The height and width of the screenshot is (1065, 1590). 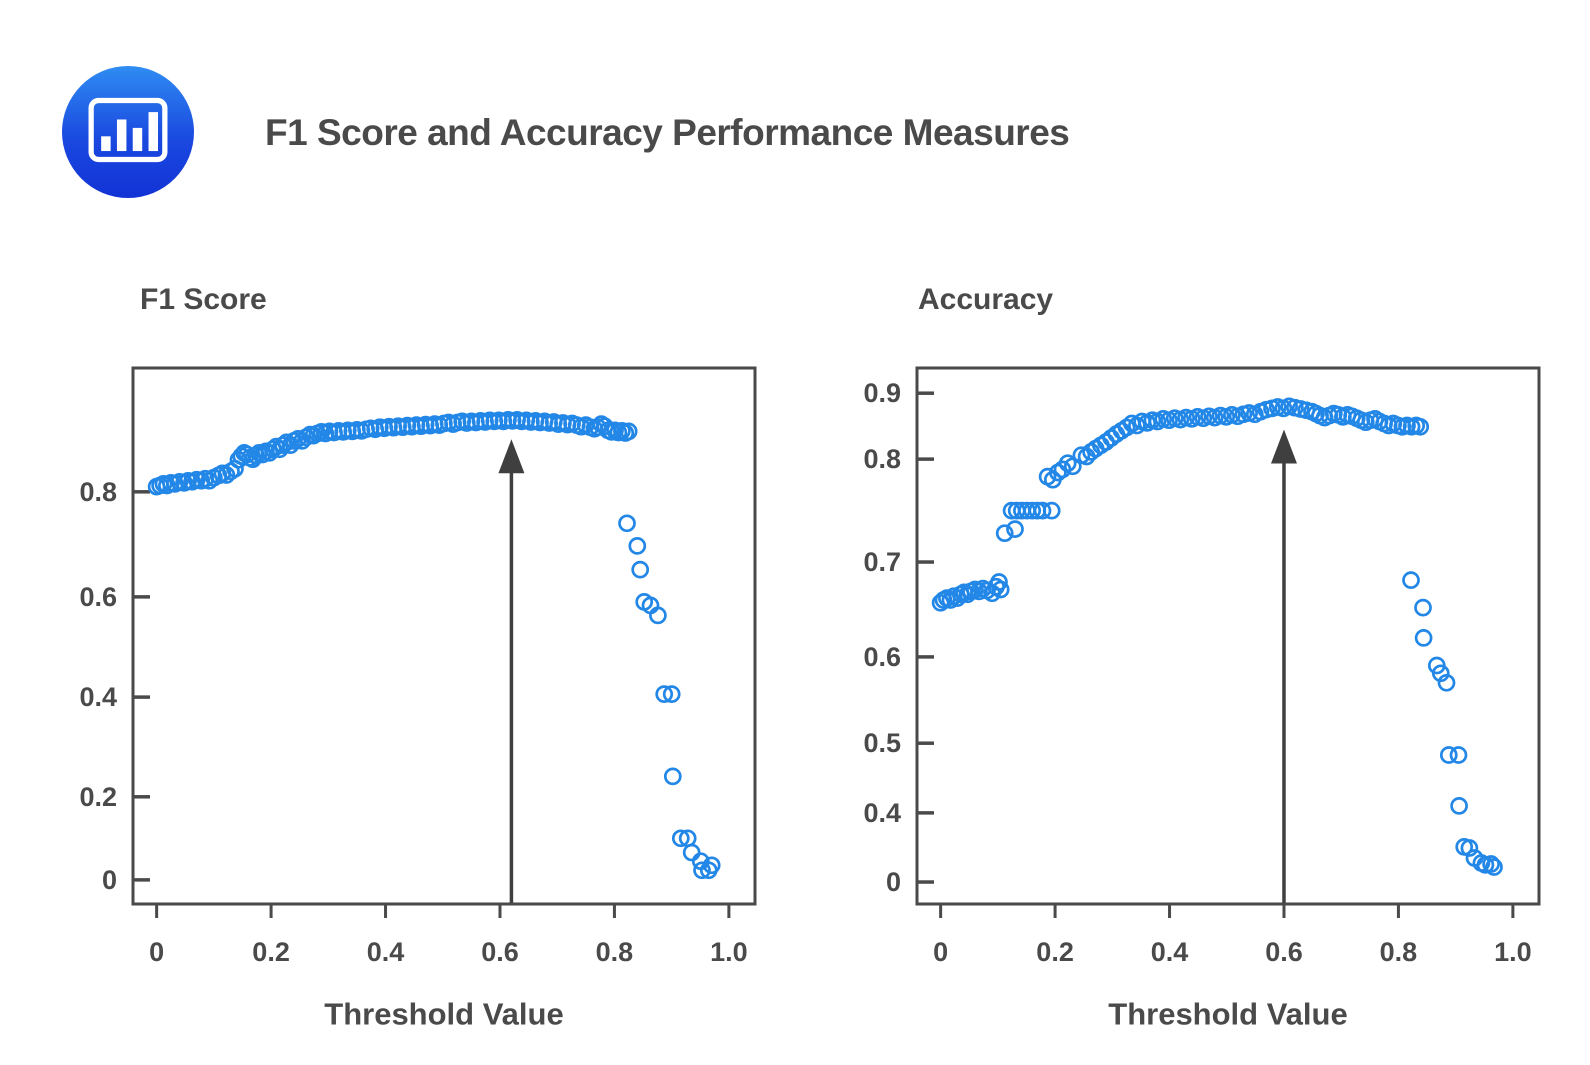 What do you see at coordinates (98, 797) in the screenshot?
I see `y-tick-label: 0.2` at bounding box center [98, 797].